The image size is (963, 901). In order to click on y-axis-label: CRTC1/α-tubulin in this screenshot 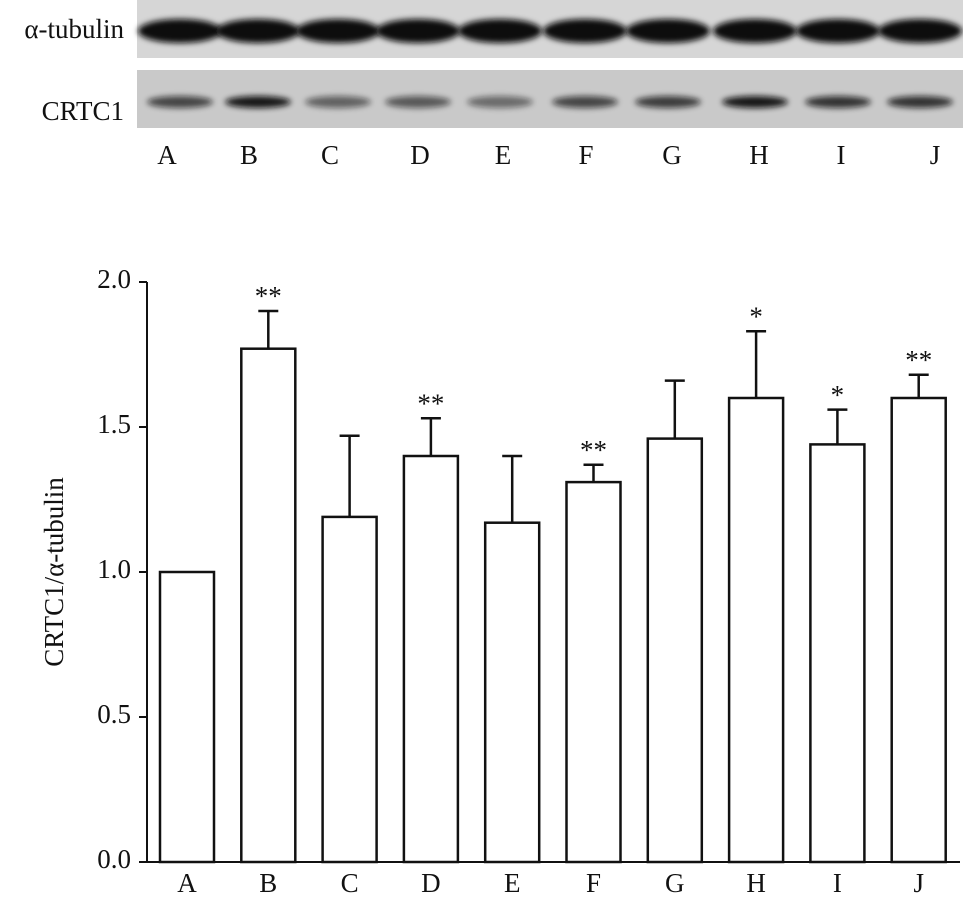, I will do `click(54, 572)`.